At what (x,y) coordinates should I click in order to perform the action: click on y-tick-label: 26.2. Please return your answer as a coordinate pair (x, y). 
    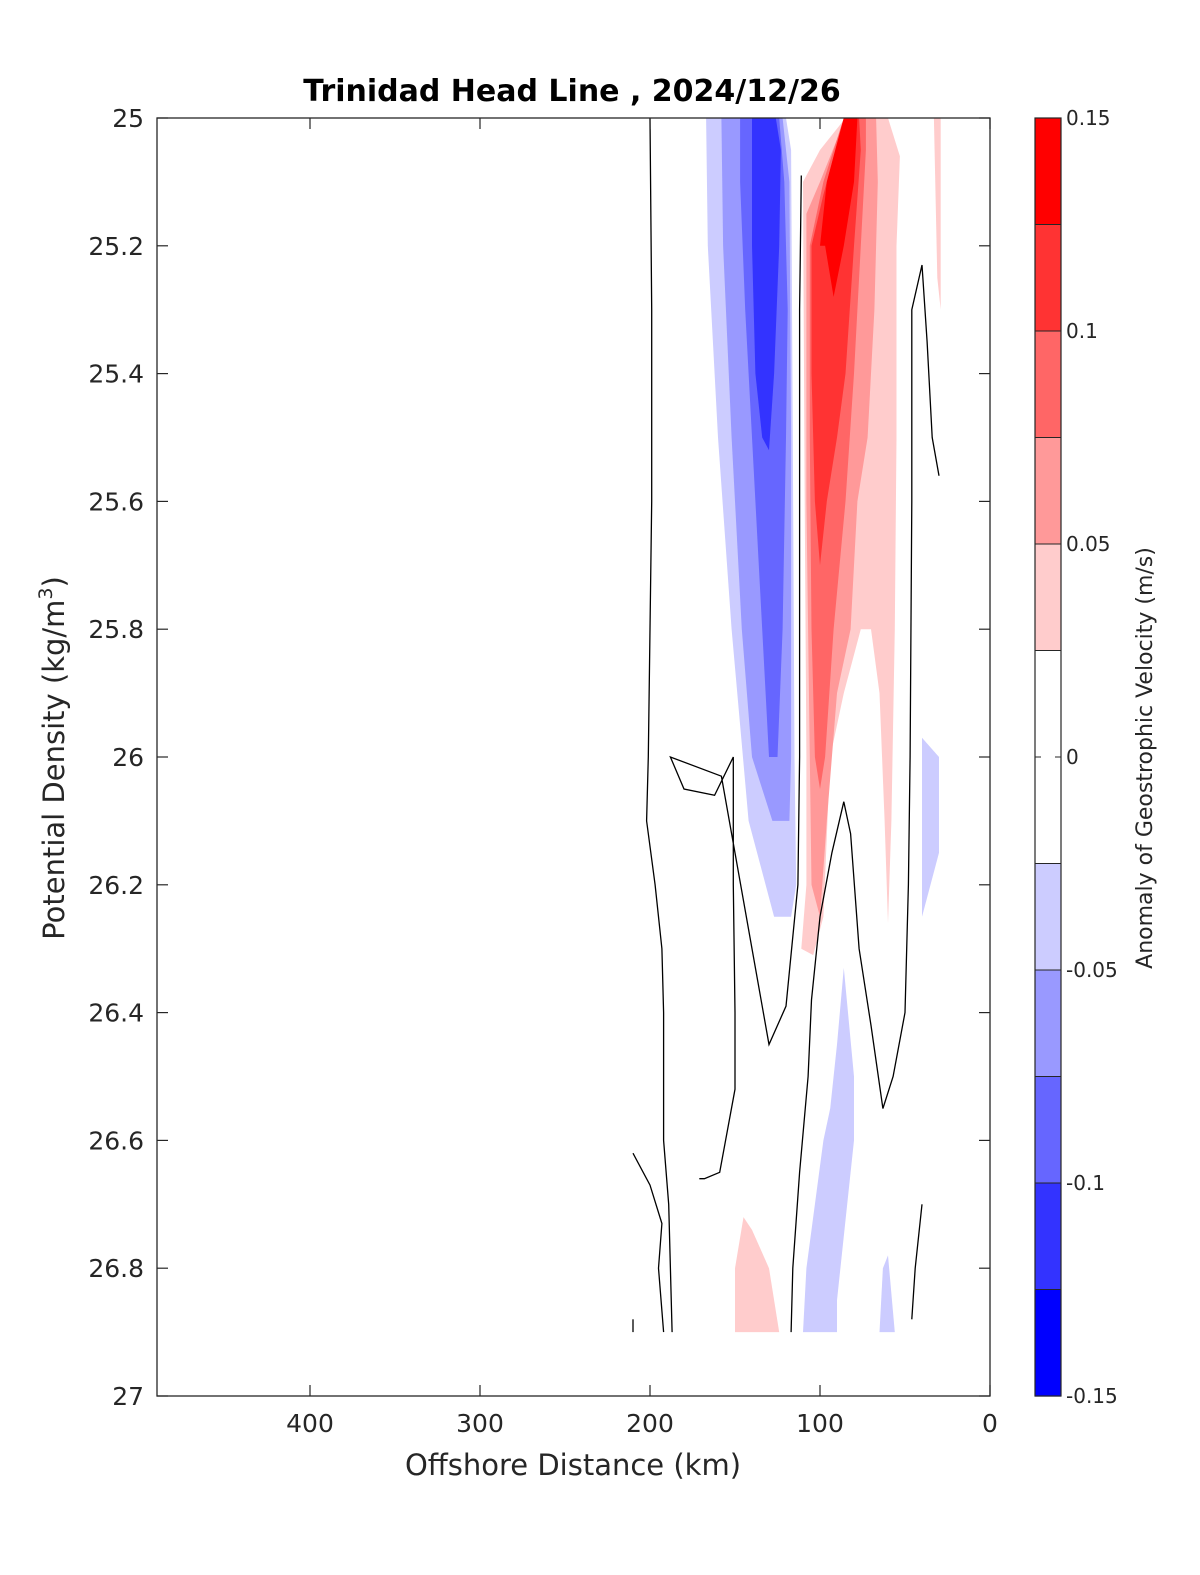
    Looking at the image, I should click on (116, 885).